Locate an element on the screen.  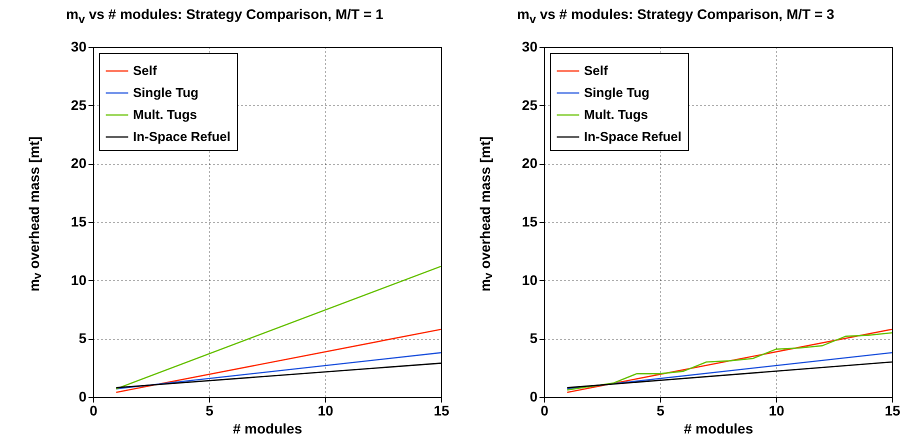
chart-title: m$_{v}$ vs # modules: Strategy Comparison, M/T = 3 is located at coordinates (675, 16).